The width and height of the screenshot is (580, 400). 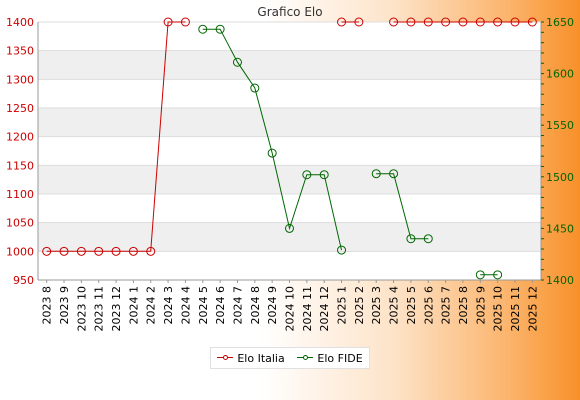 I want to click on right-tick-label: 1550, so click(x=560, y=125).